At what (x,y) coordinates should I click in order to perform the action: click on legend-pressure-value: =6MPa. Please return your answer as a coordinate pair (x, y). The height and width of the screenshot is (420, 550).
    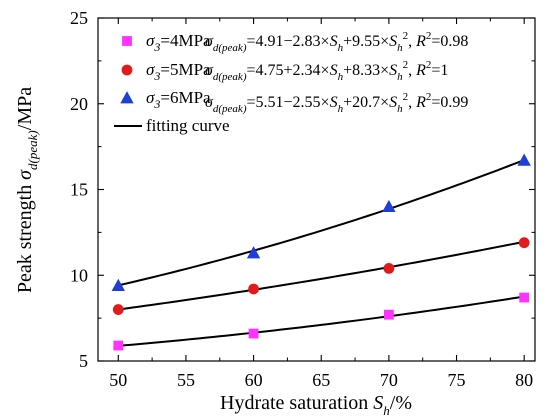
    Looking at the image, I should click on (185, 97).